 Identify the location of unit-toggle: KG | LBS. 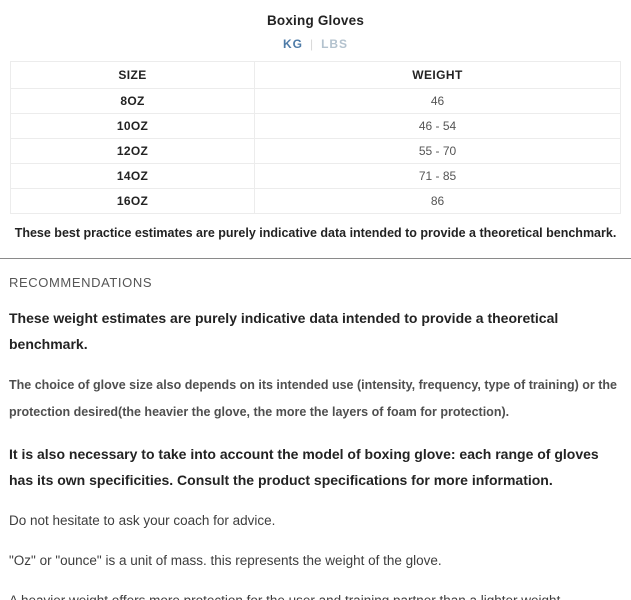
(315, 44).